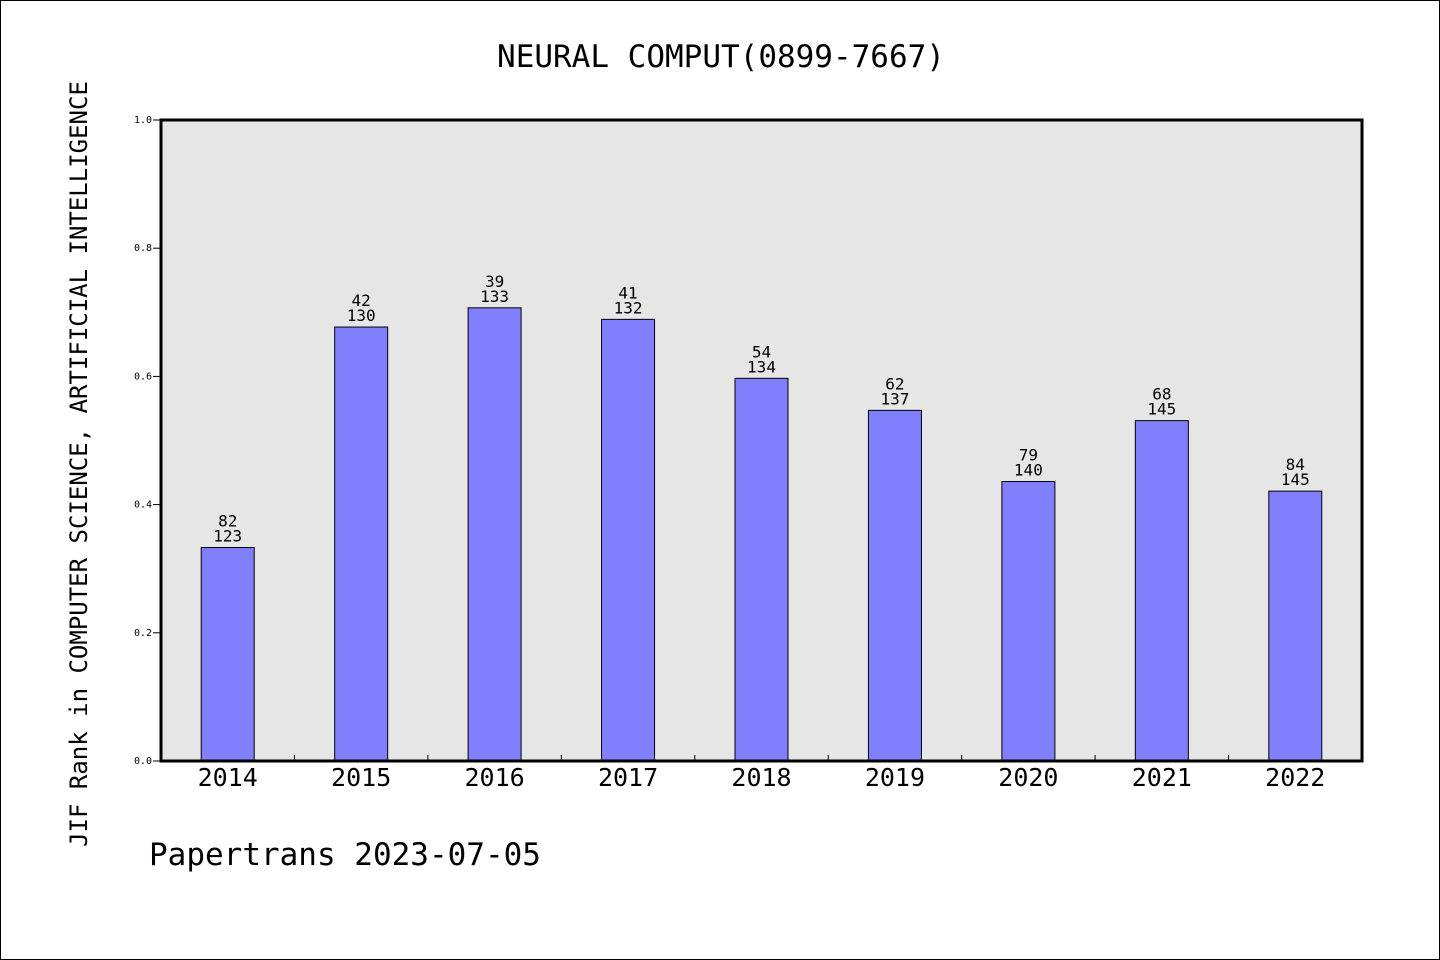 The height and width of the screenshot is (960, 1440). Describe the element at coordinates (495, 777) in the screenshot. I see `x-tick-label: 2016` at that location.